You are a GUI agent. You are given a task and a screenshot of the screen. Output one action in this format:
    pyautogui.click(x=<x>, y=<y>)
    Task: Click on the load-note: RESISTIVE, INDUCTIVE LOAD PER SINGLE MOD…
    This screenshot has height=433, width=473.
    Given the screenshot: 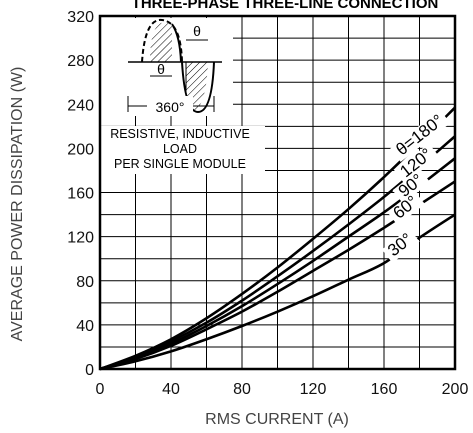 What is the action you would take?
    pyautogui.click(x=183, y=150)
    